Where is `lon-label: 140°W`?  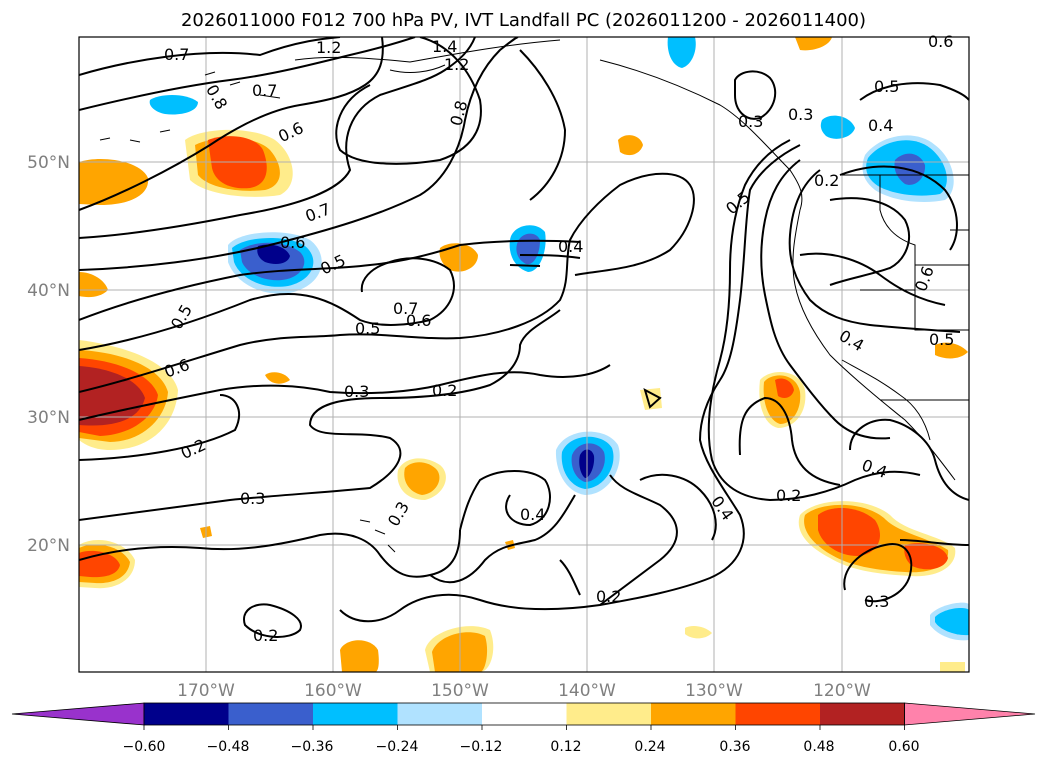 lon-label: 140°W is located at coordinates (587, 691).